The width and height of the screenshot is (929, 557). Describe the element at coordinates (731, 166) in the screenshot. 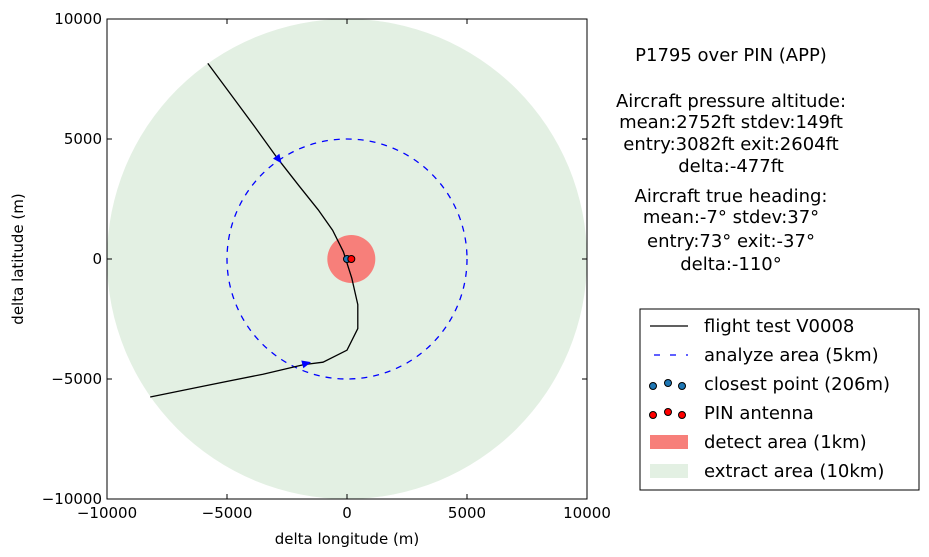

I see `info-line: delta:-477ft` at that location.